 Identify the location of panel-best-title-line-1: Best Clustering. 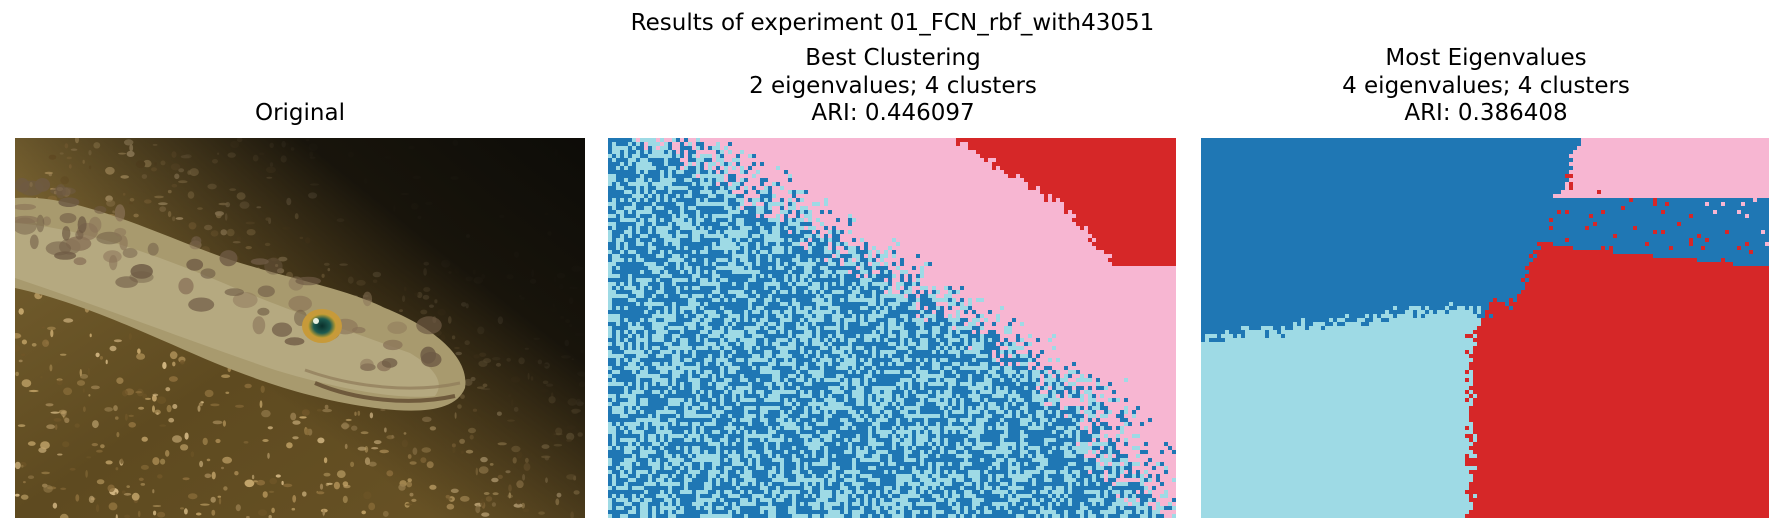
(893, 58).